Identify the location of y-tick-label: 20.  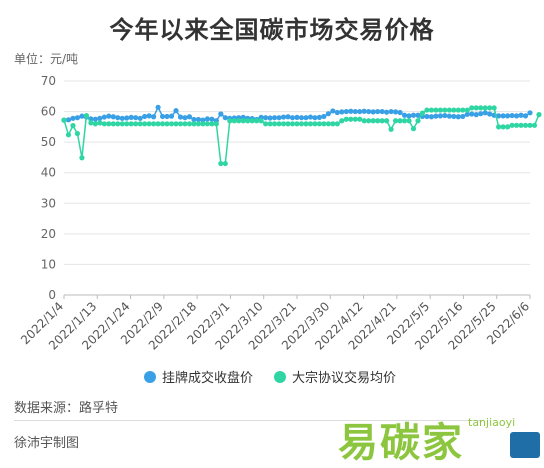
(48, 234).